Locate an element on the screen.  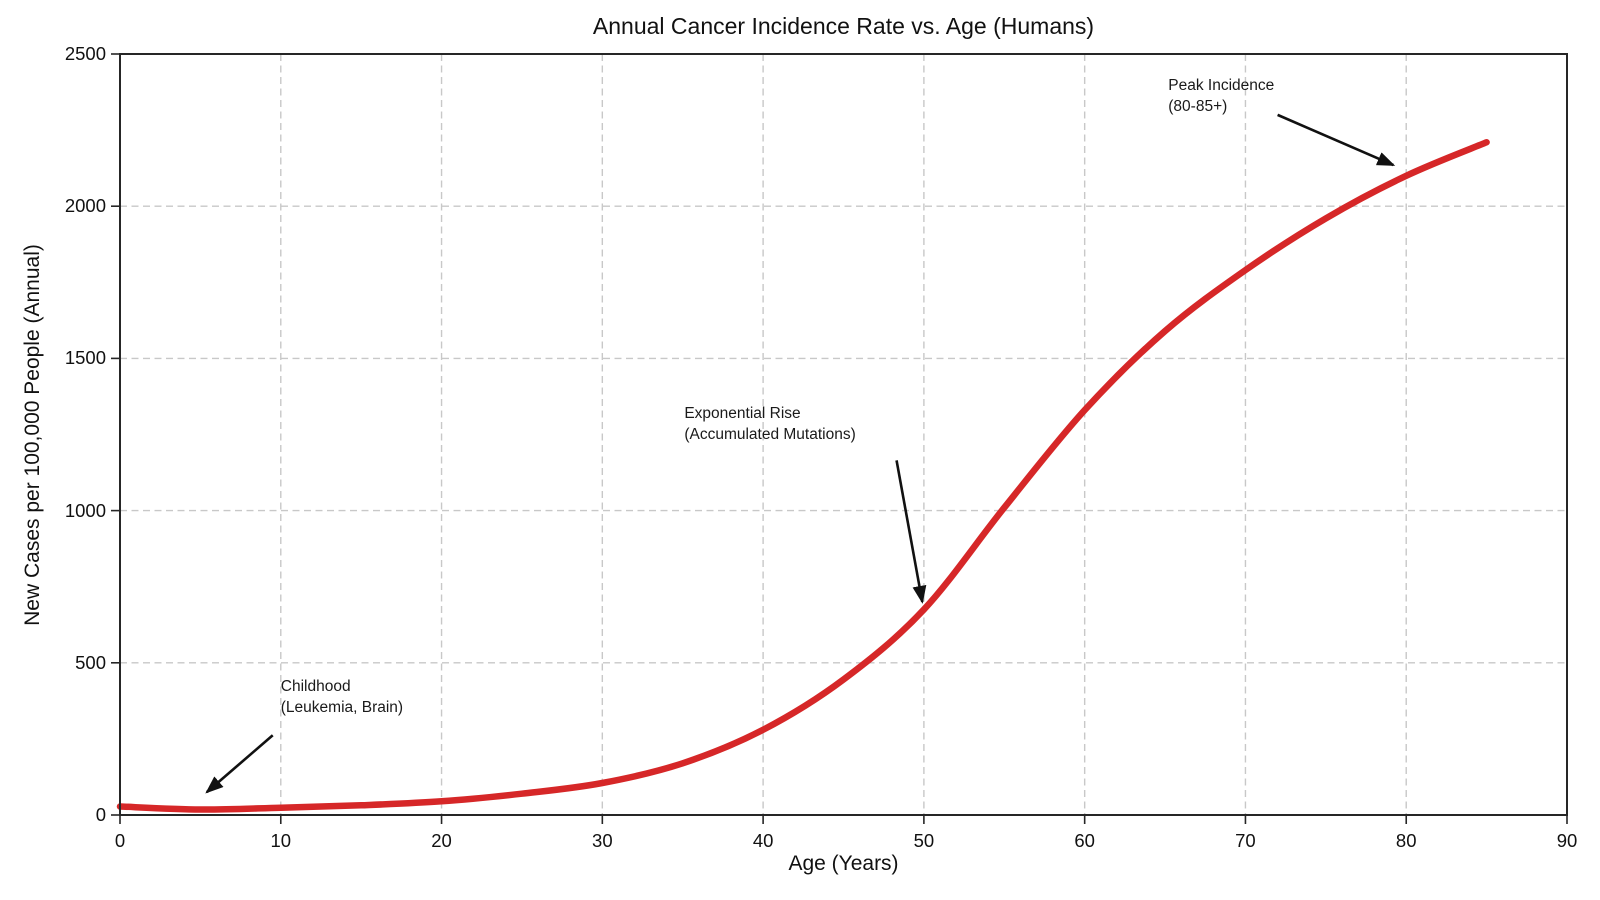
x-tick-label: 70 is located at coordinates (1245, 840).